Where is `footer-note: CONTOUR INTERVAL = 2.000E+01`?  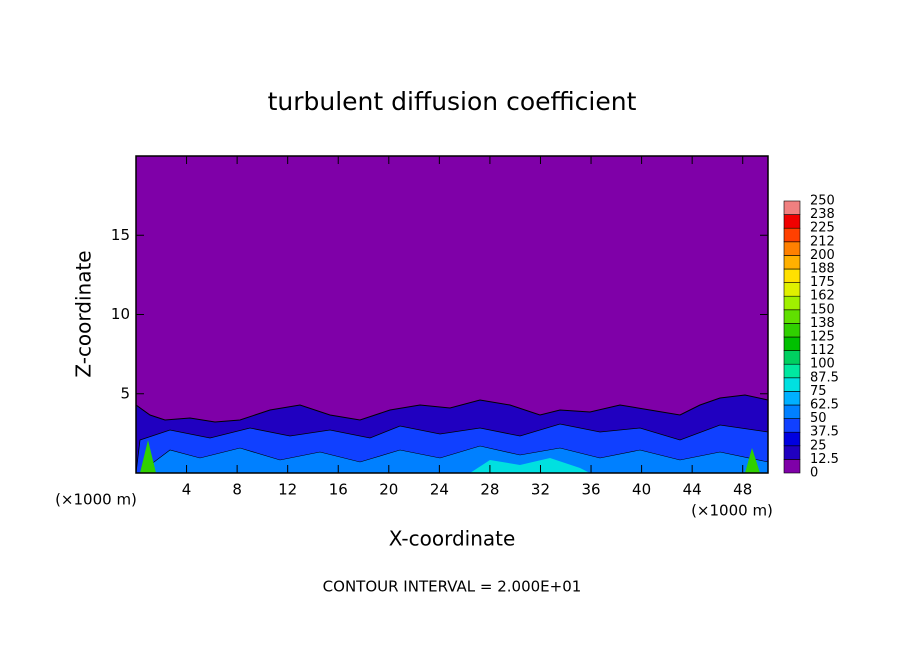
footer-note: CONTOUR INTERVAL = 2.000E+01 is located at coordinates (452, 587).